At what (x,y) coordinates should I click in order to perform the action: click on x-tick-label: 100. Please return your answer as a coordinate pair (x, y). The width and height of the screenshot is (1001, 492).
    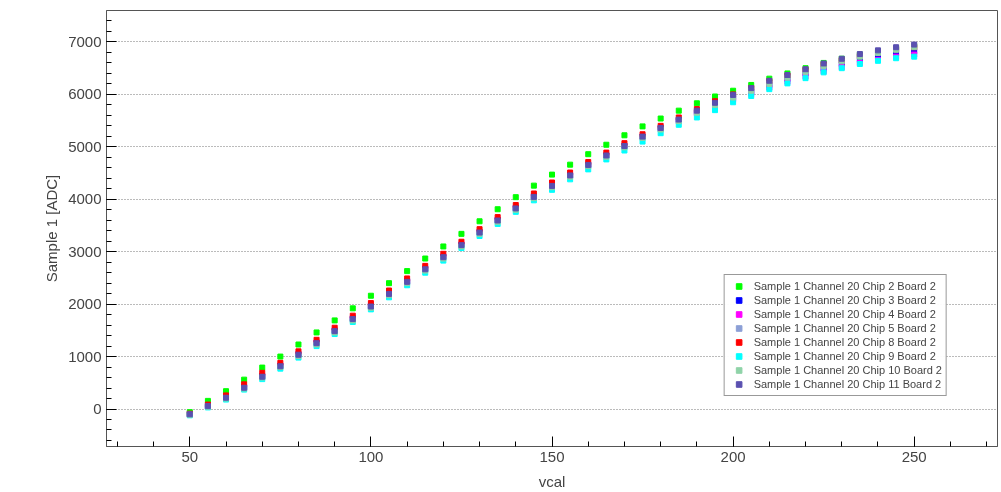
    Looking at the image, I should click on (371, 456).